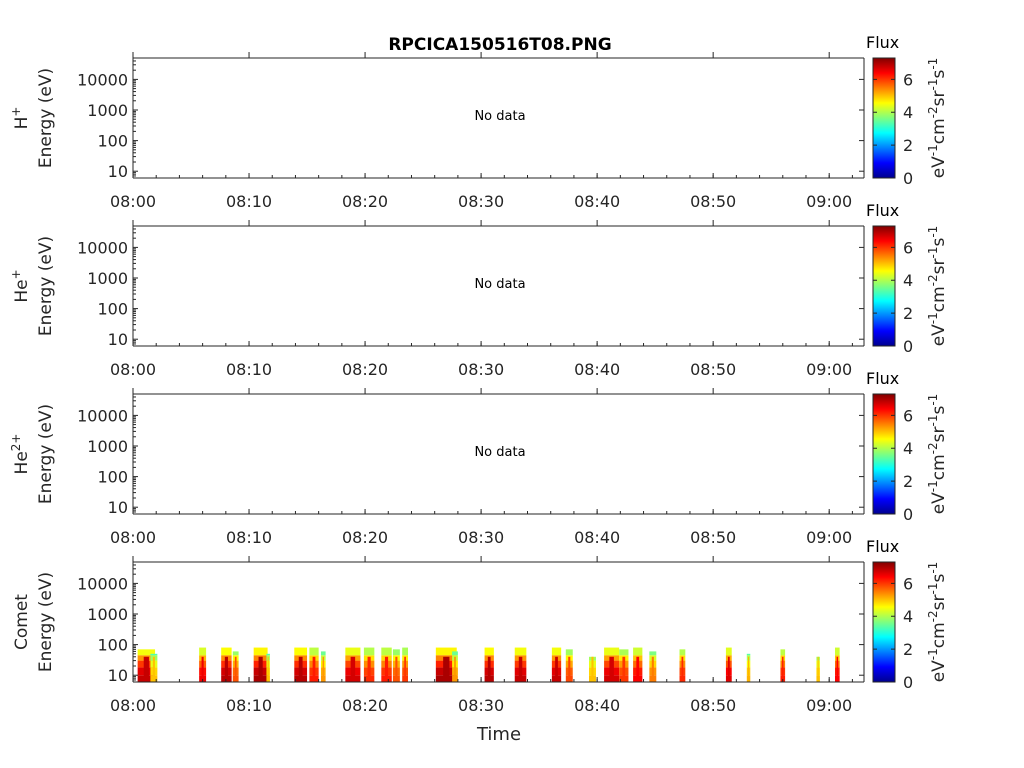 The height and width of the screenshot is (768, 1024). I want to click on x-tick-label: 09:00, so click(829, 201).